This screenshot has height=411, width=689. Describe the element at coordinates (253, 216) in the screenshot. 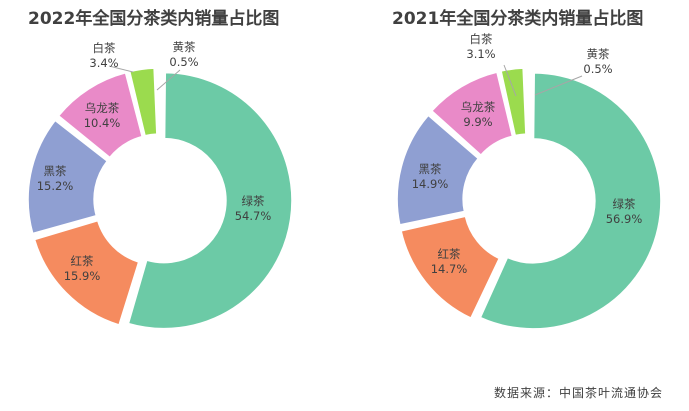

I see `value-label-0: 54.7%` at that location.